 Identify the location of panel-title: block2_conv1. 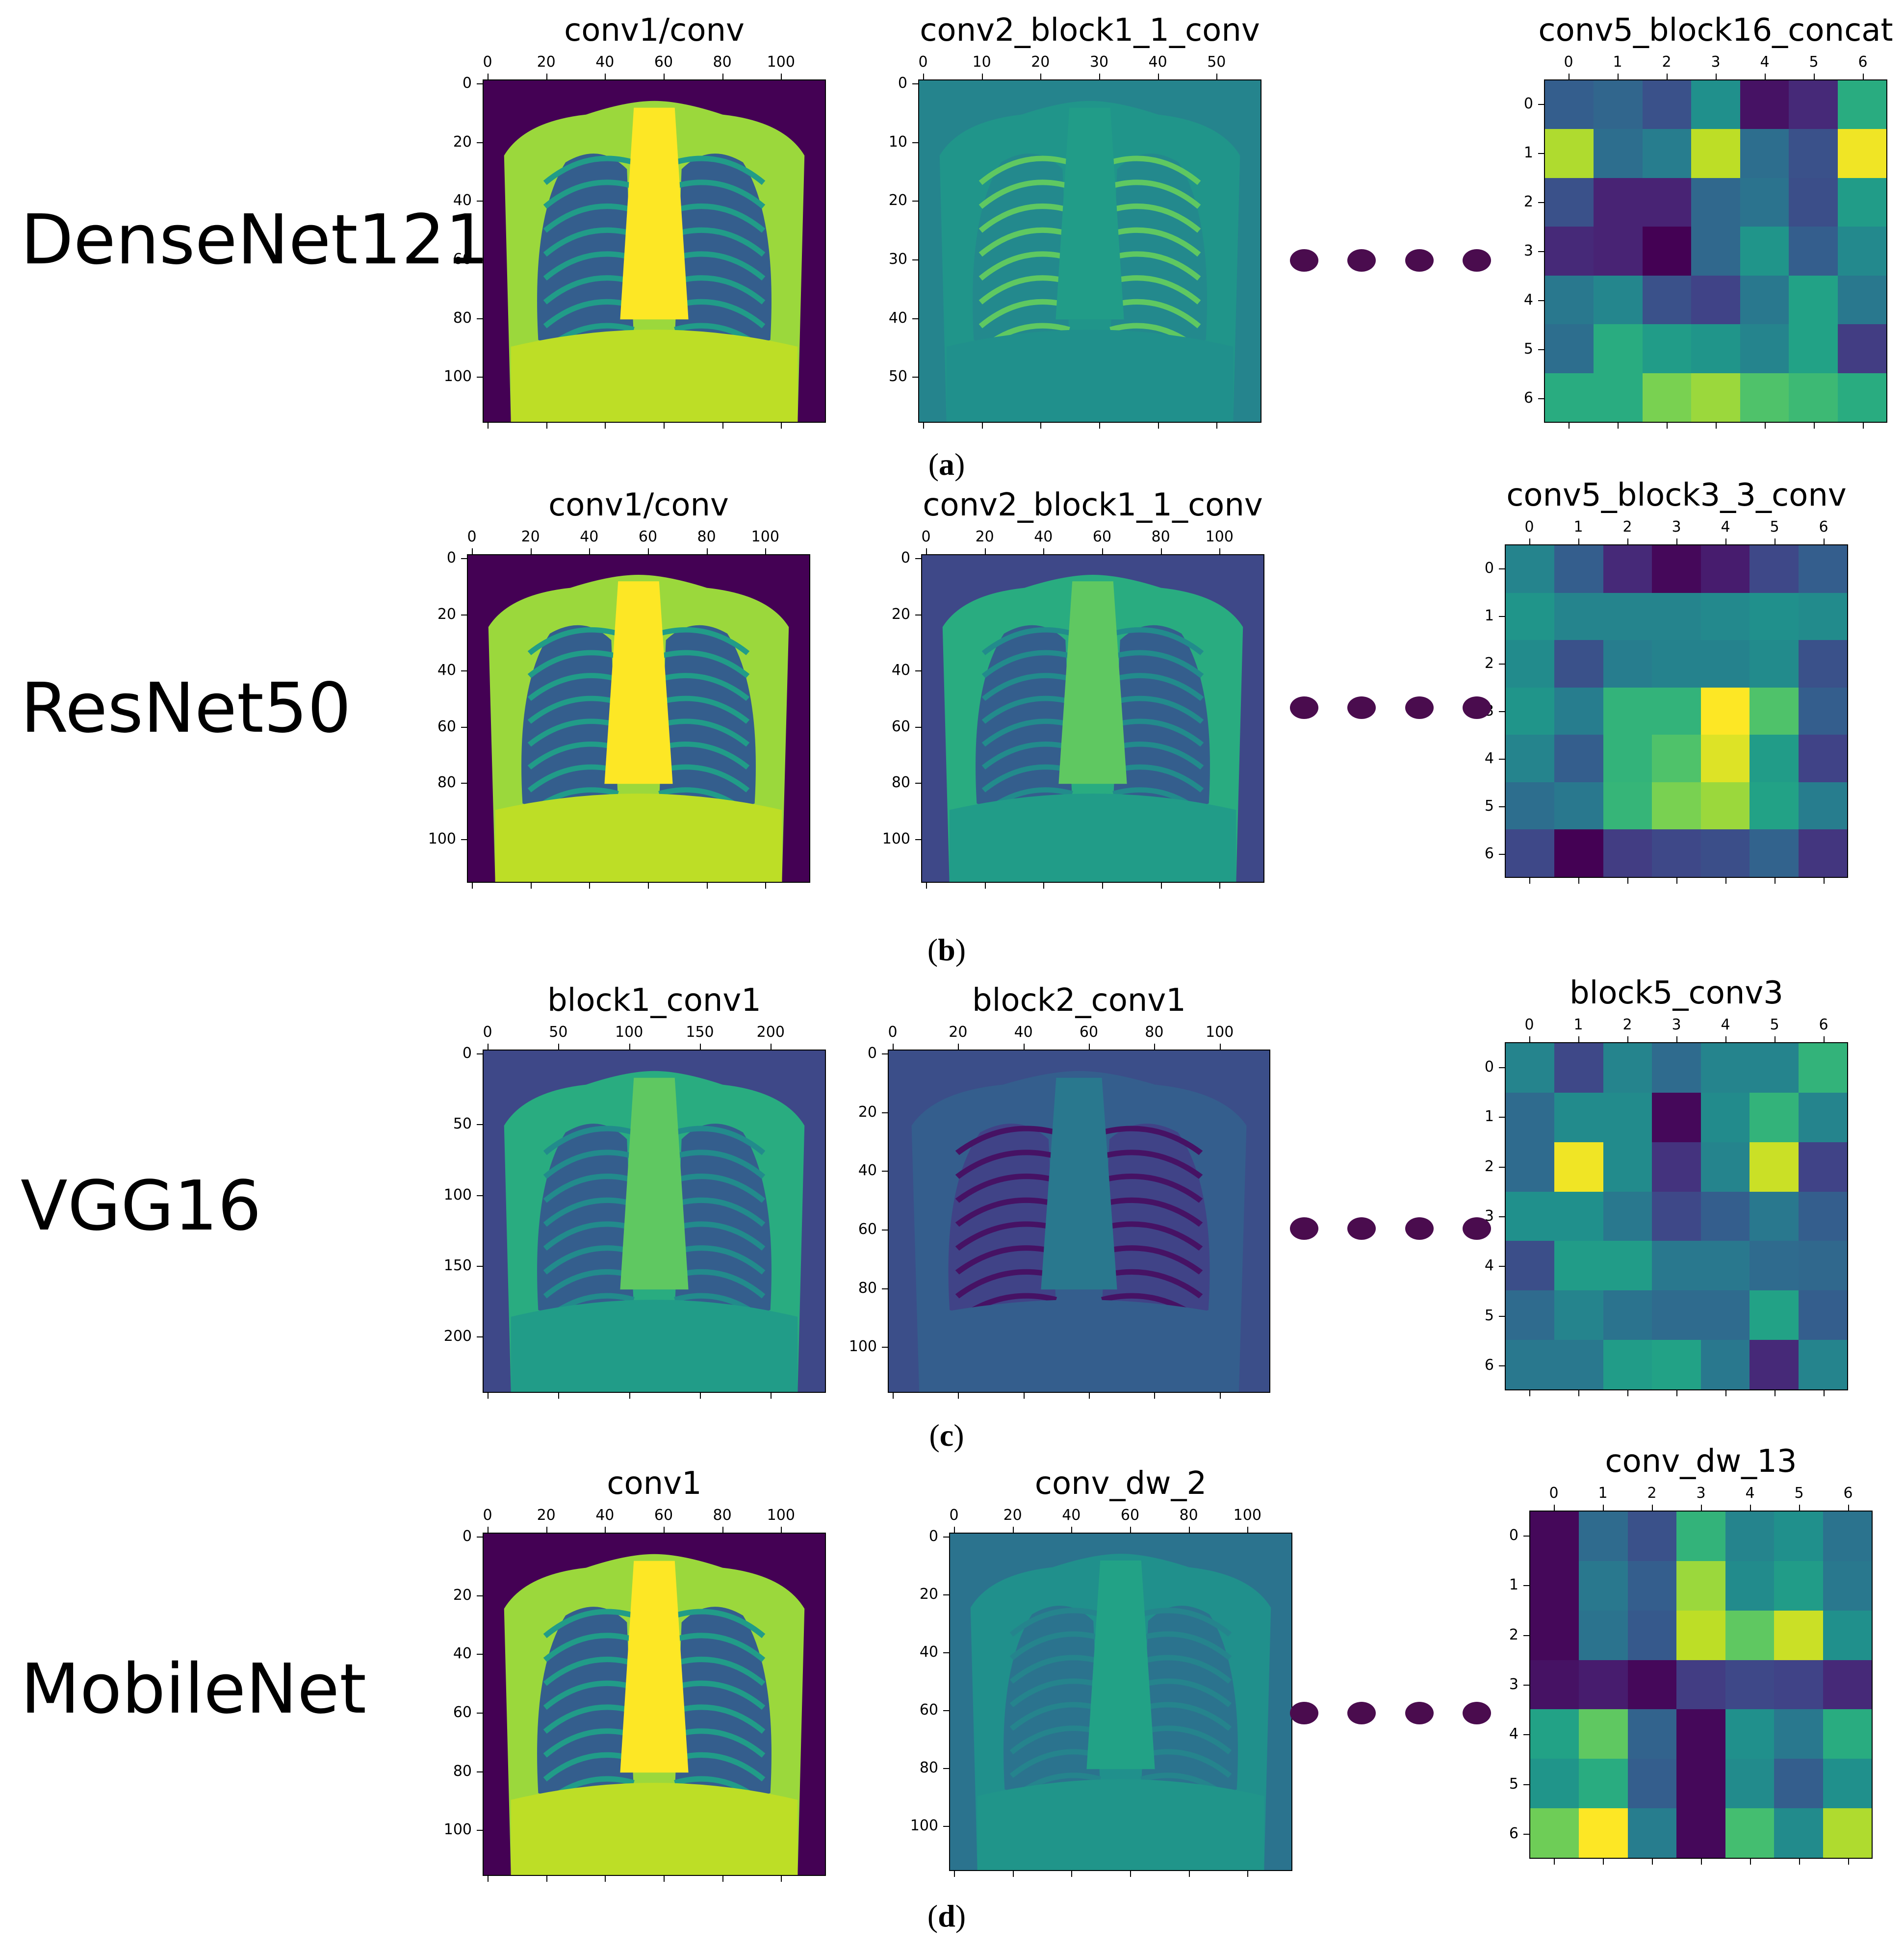
(1079, 1001).